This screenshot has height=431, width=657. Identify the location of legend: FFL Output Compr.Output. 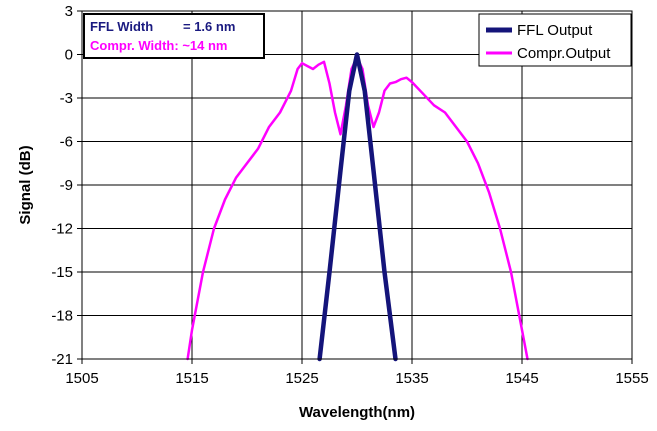
(555, 40).